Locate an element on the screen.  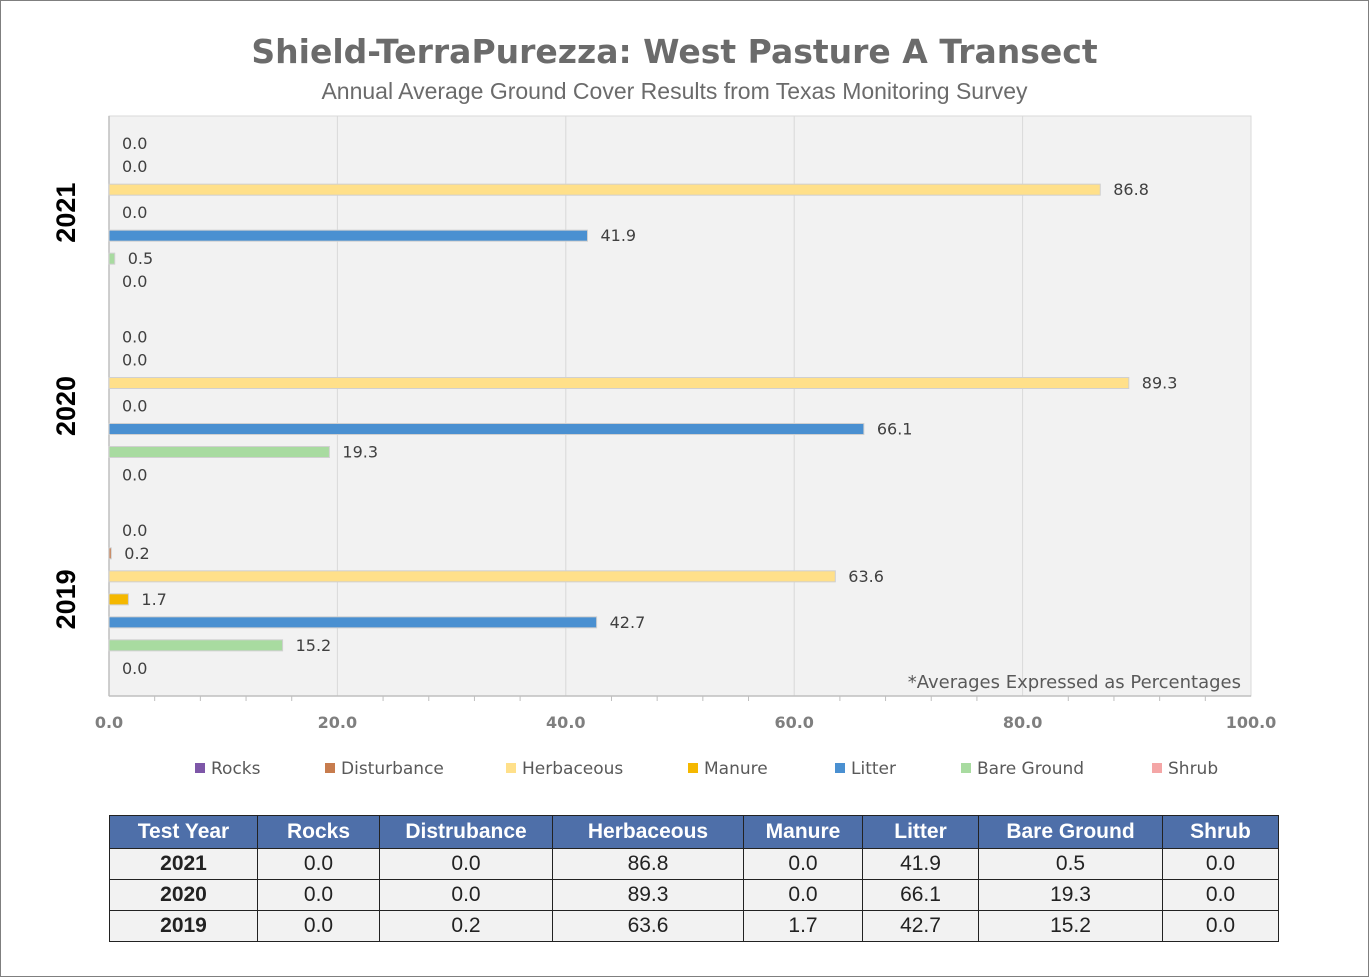
table-cell: 66.1 is located at coordinates (920, 895).